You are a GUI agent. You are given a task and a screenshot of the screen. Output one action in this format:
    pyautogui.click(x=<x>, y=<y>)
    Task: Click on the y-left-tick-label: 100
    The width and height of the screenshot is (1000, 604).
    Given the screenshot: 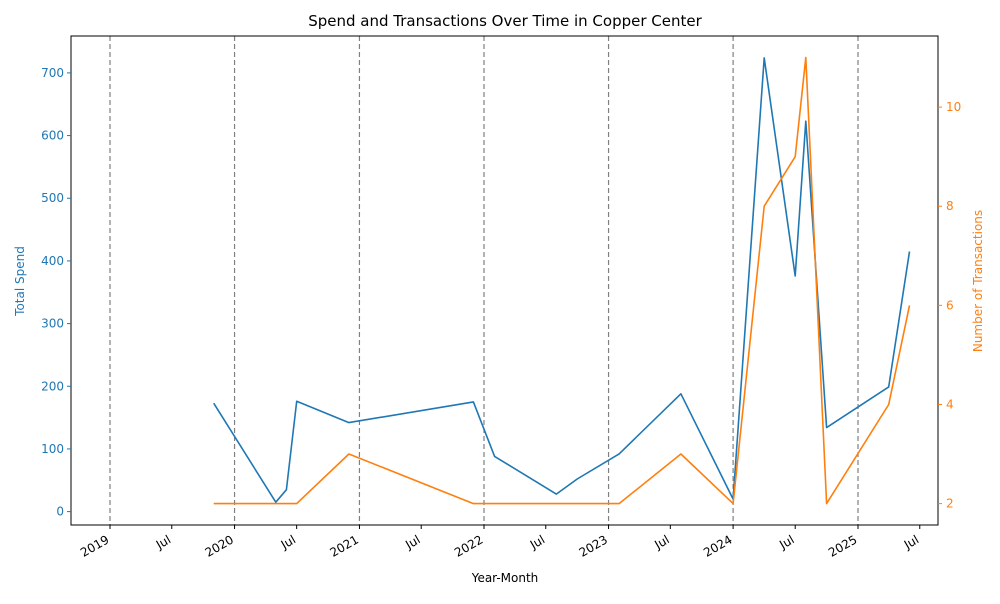 What is the action you would take?
    pyautogui.click(x=52, y=449)
    